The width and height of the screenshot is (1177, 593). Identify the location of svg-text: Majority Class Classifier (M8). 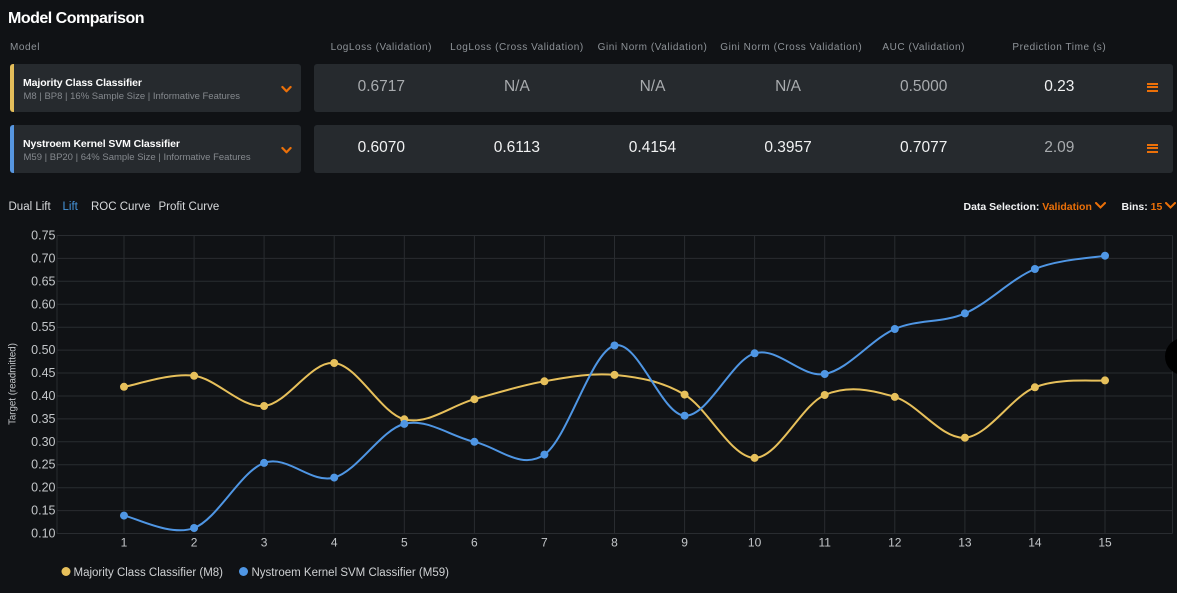
(149, 573).